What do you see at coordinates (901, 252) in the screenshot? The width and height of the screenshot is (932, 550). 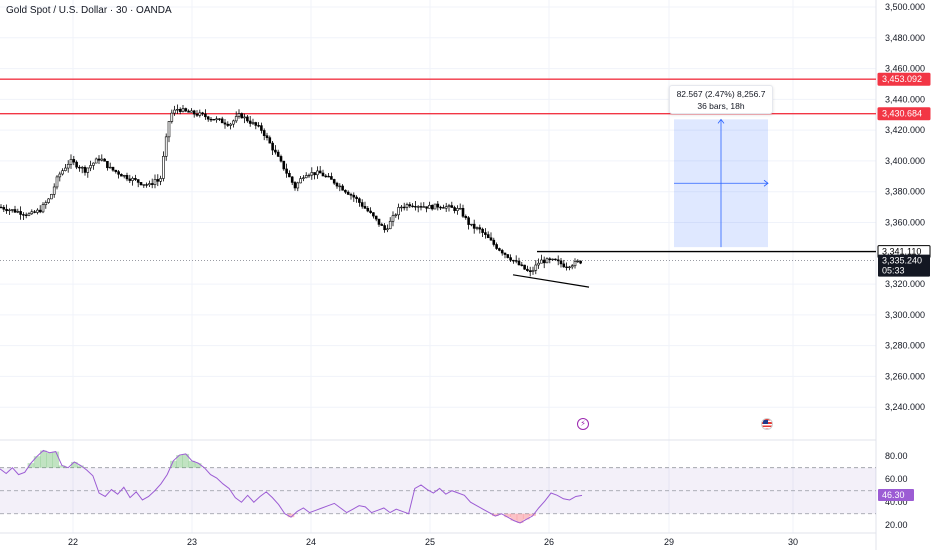 I see `level-price-label: 3,341.110` at bounding box center [901, 252].